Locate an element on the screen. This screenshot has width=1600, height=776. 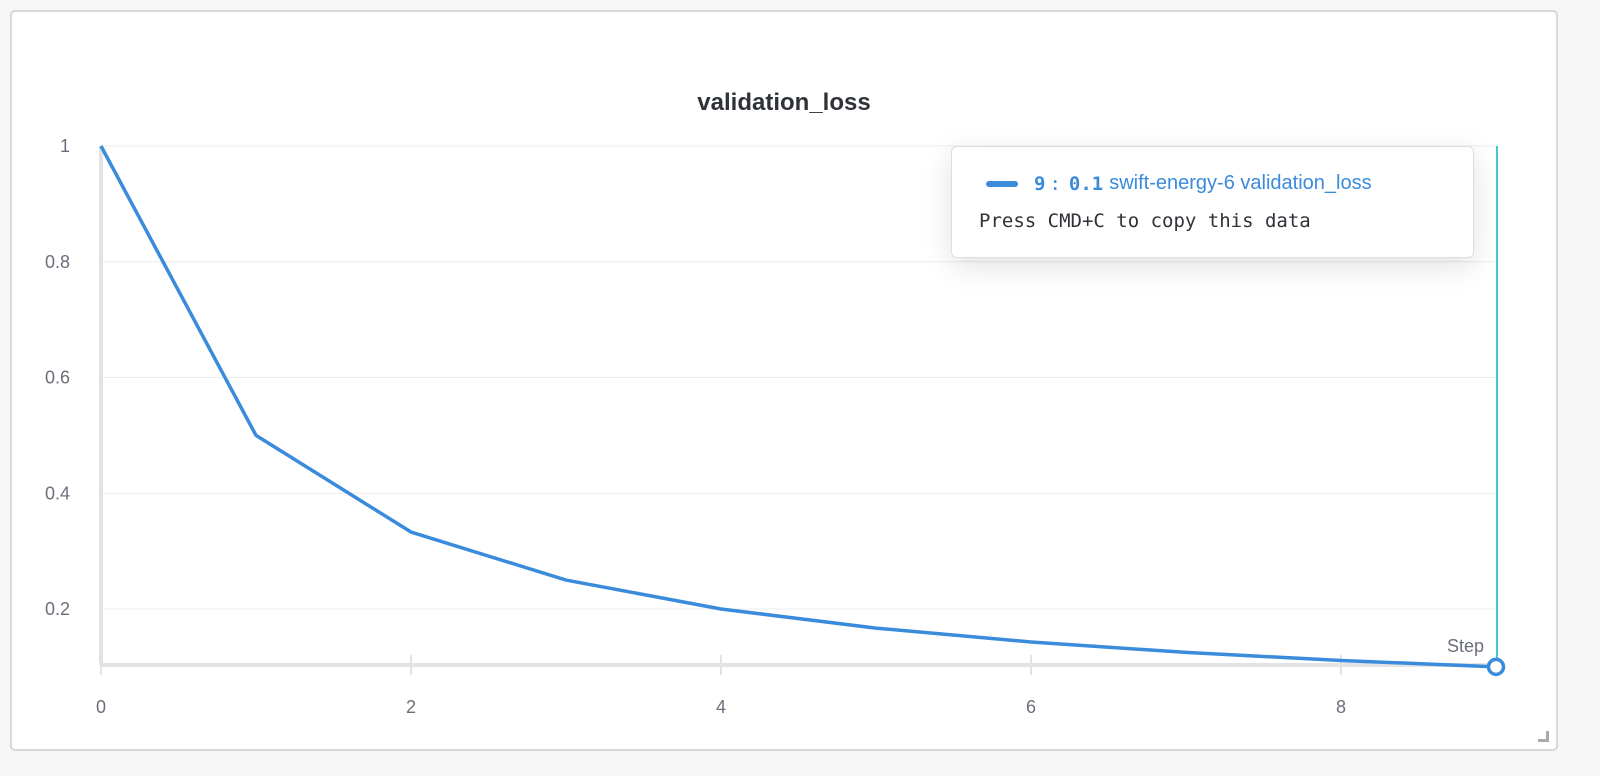
tooltip-series: swift-energy-6 validation_loss is located at coordinates (1240, 183).